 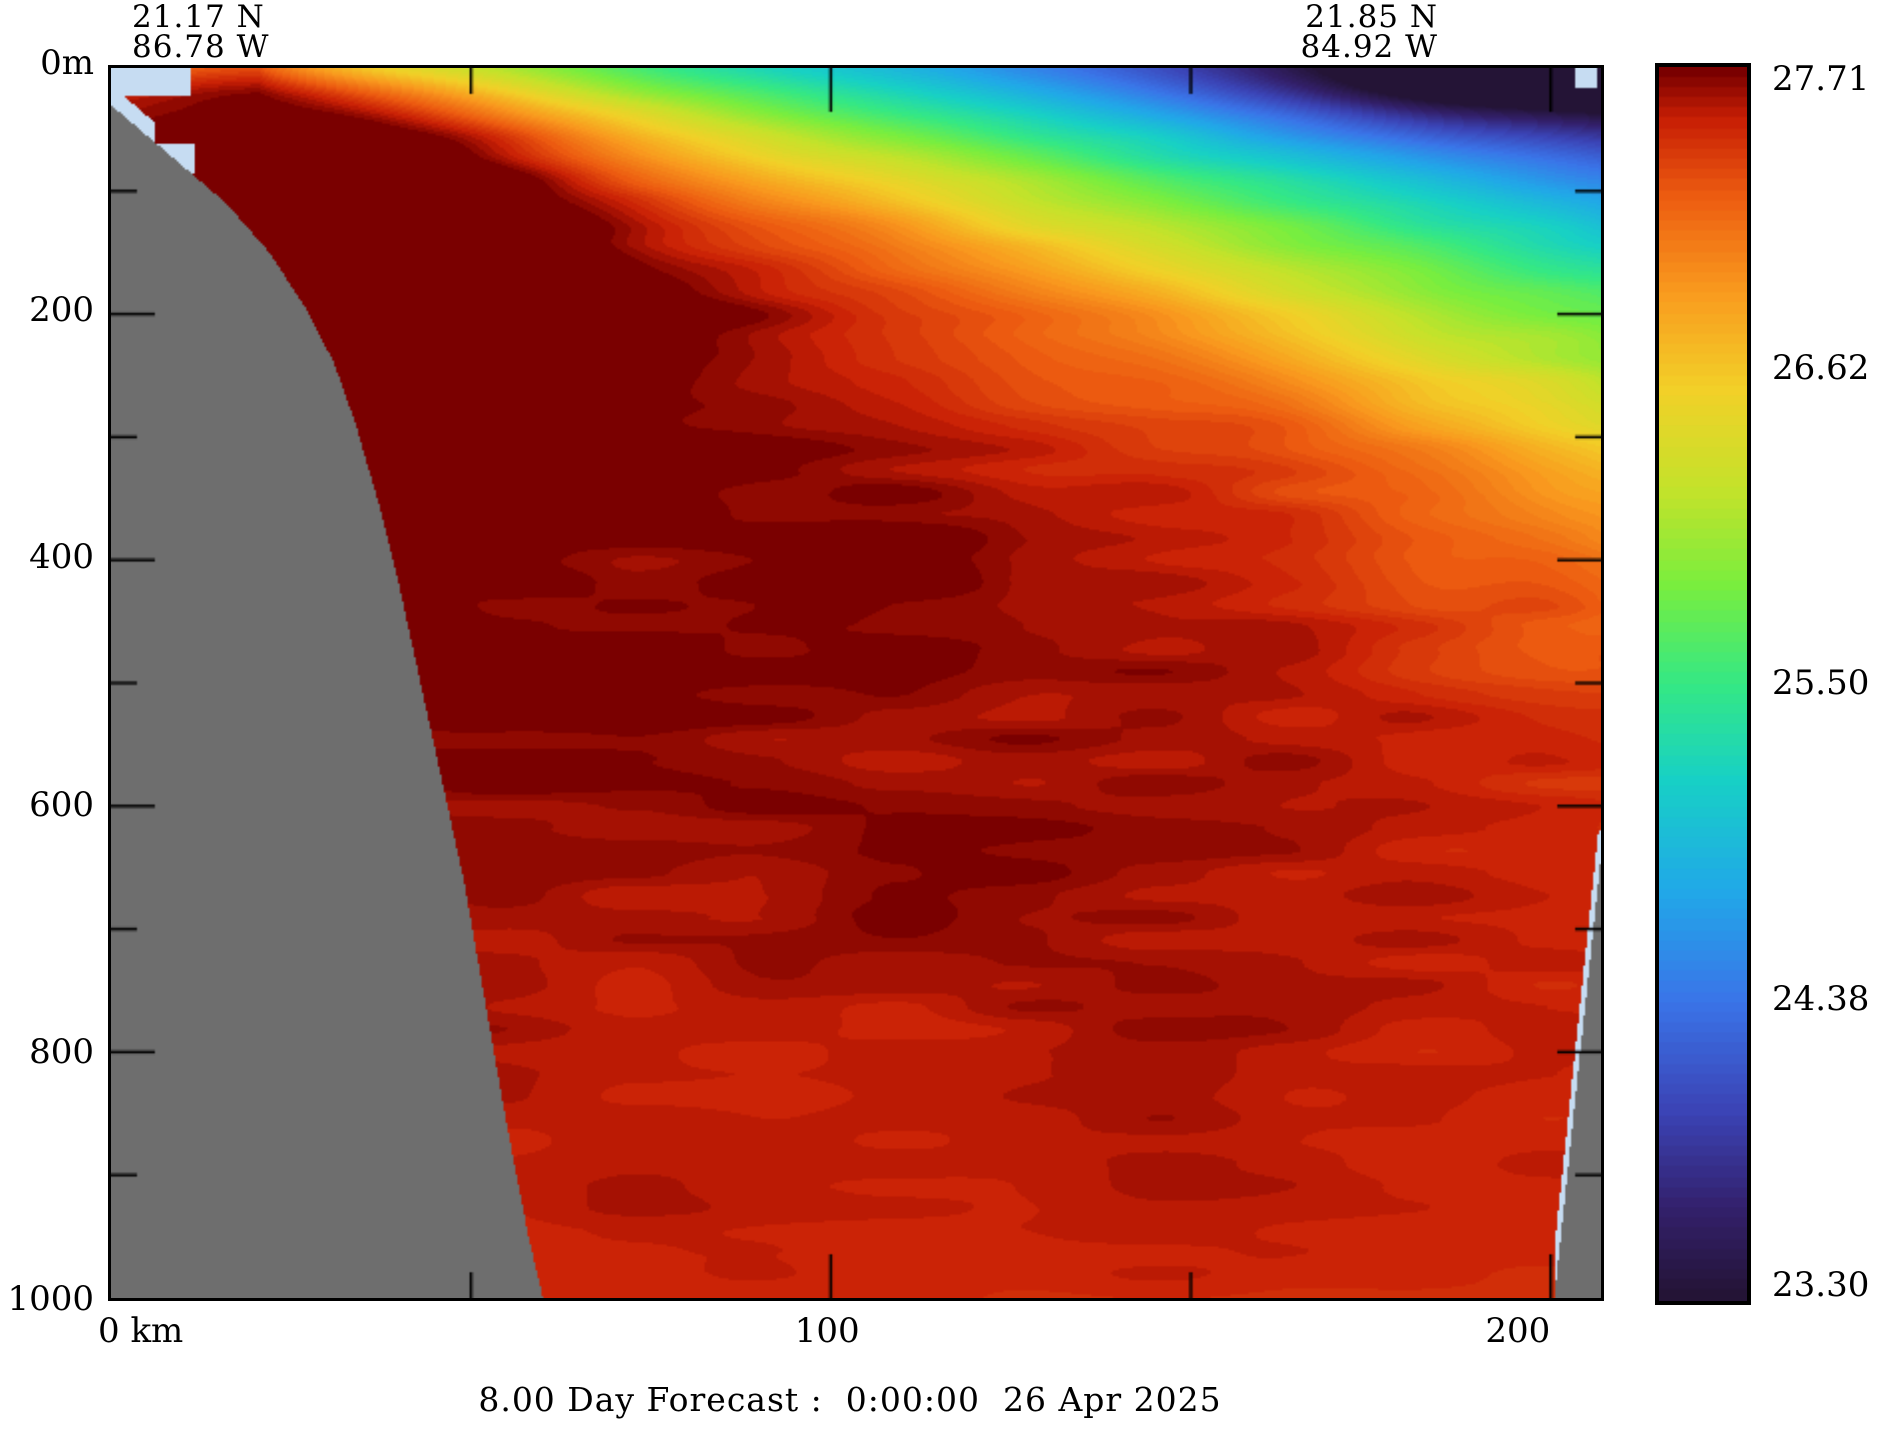 I want to click on y-tick-label: 400, so click(x=61, y=557).